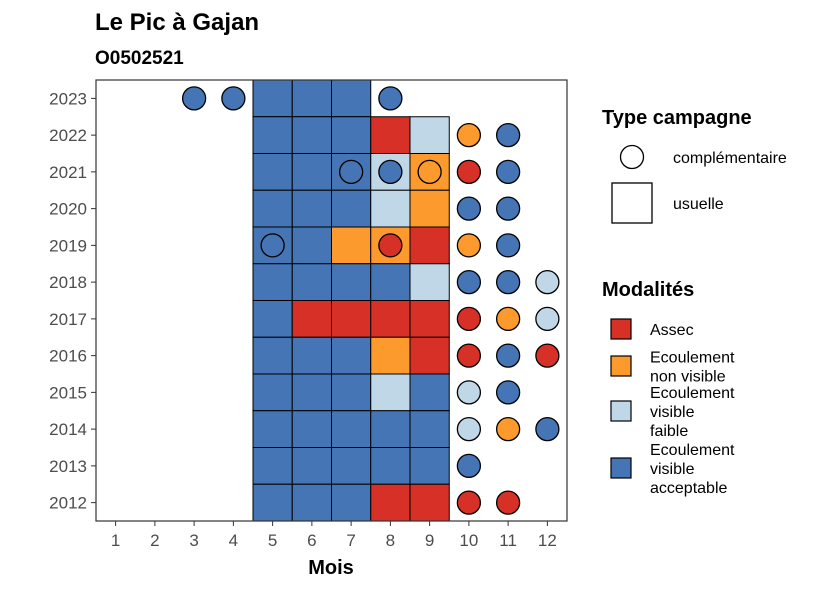 The image size is (826, 590). I want to click on legend-type-label-0: complémentaire, so click(730, 158).